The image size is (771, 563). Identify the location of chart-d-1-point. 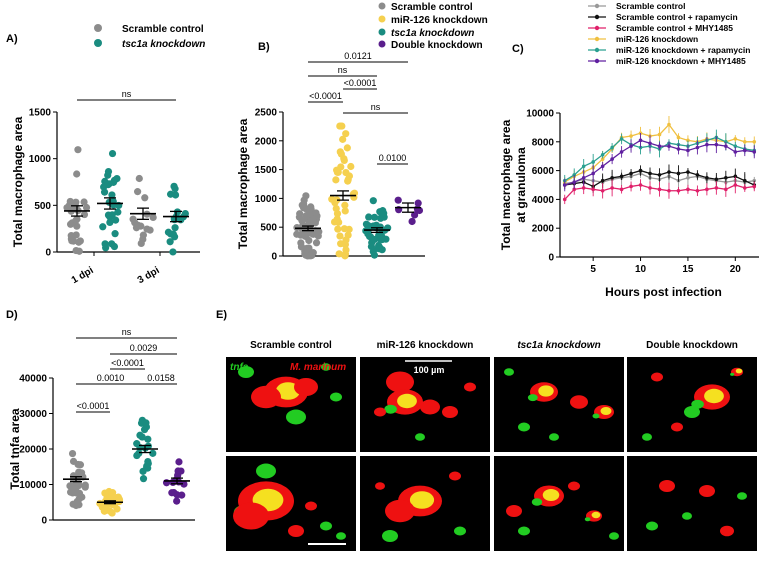
(77, 482).